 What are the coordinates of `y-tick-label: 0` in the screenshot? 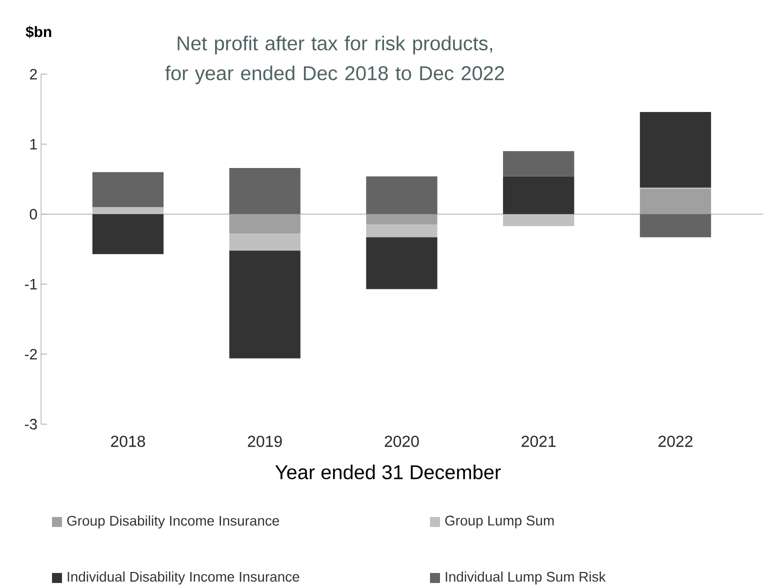 It's located at (33, 214).